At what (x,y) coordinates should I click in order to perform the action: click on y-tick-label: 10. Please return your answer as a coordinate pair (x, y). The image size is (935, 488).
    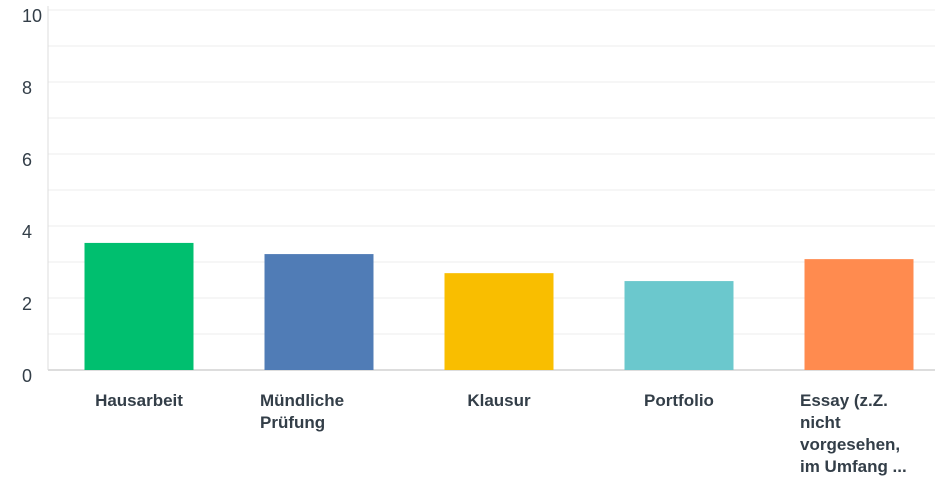
    Looking at the image, I should click on (32, 16).